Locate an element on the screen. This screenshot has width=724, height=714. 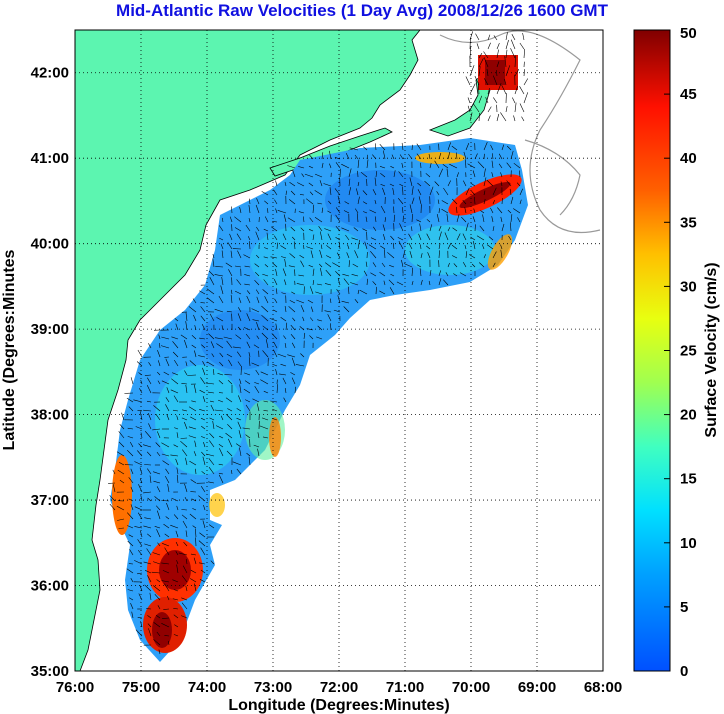
colorbar-tick-label: 10 is located at coordinates (688, 543).